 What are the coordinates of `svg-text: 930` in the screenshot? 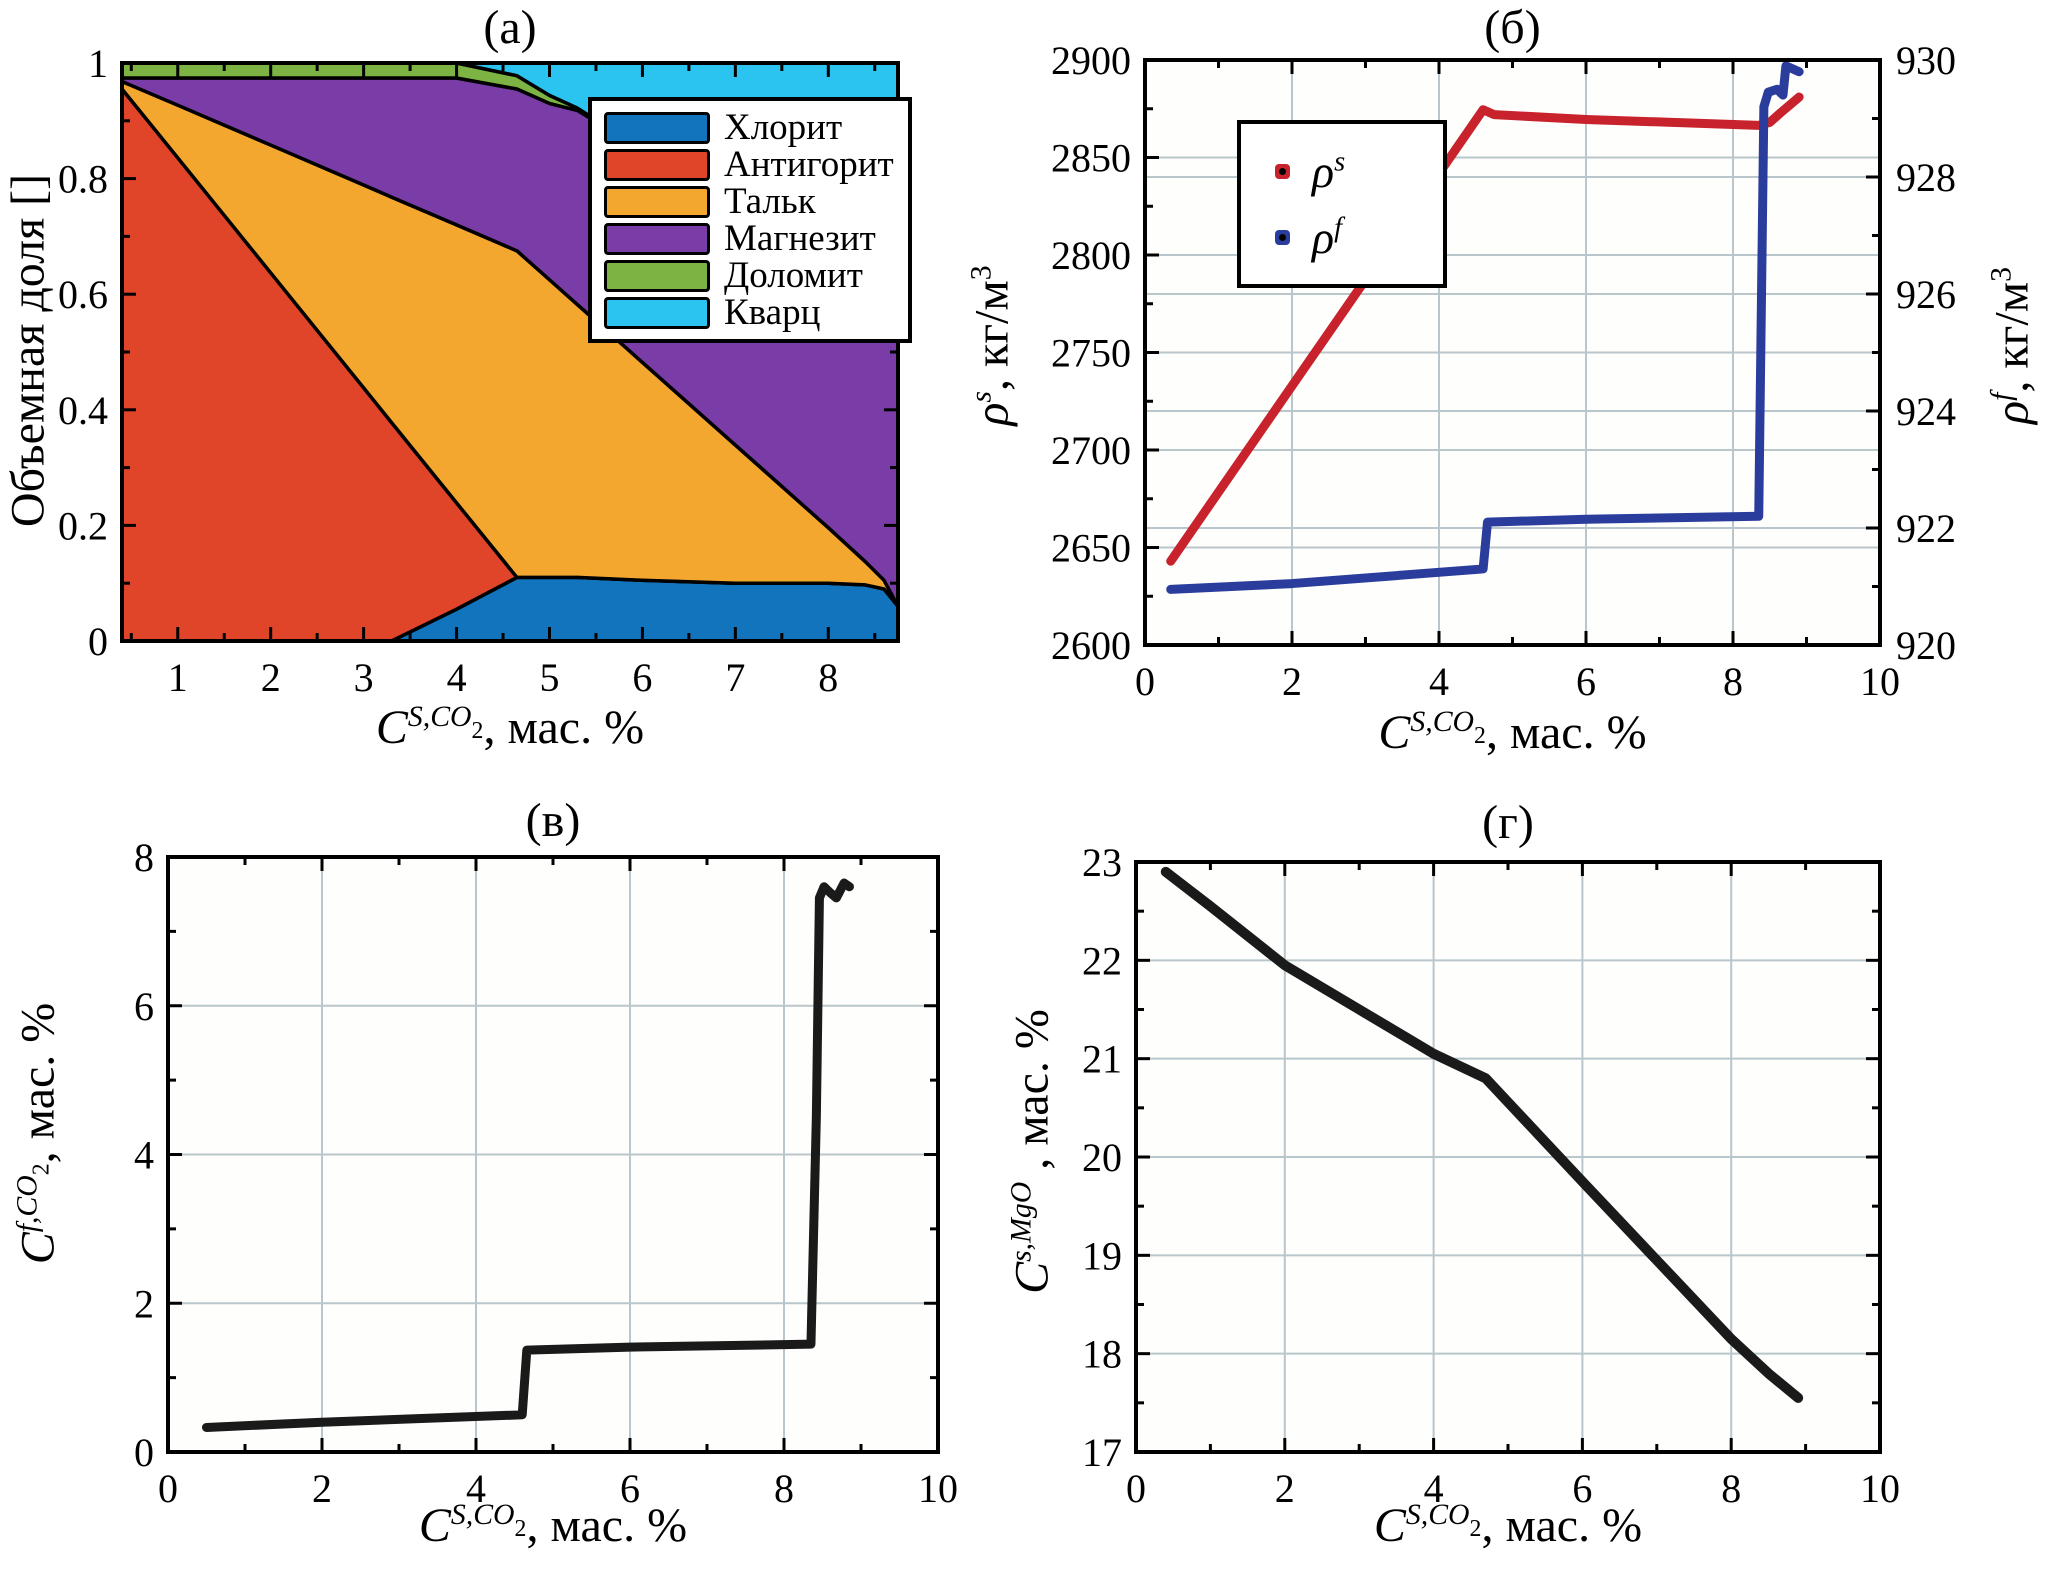 It's located at (1926, 60).